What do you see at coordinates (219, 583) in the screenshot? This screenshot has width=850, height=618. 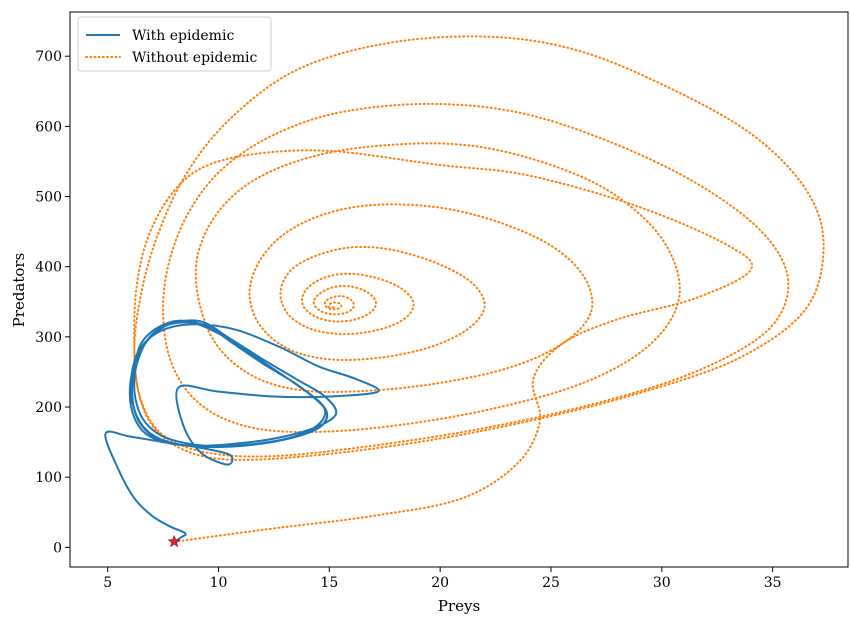 I see `x-tick-label: 10` at bounding box center [219, 583].